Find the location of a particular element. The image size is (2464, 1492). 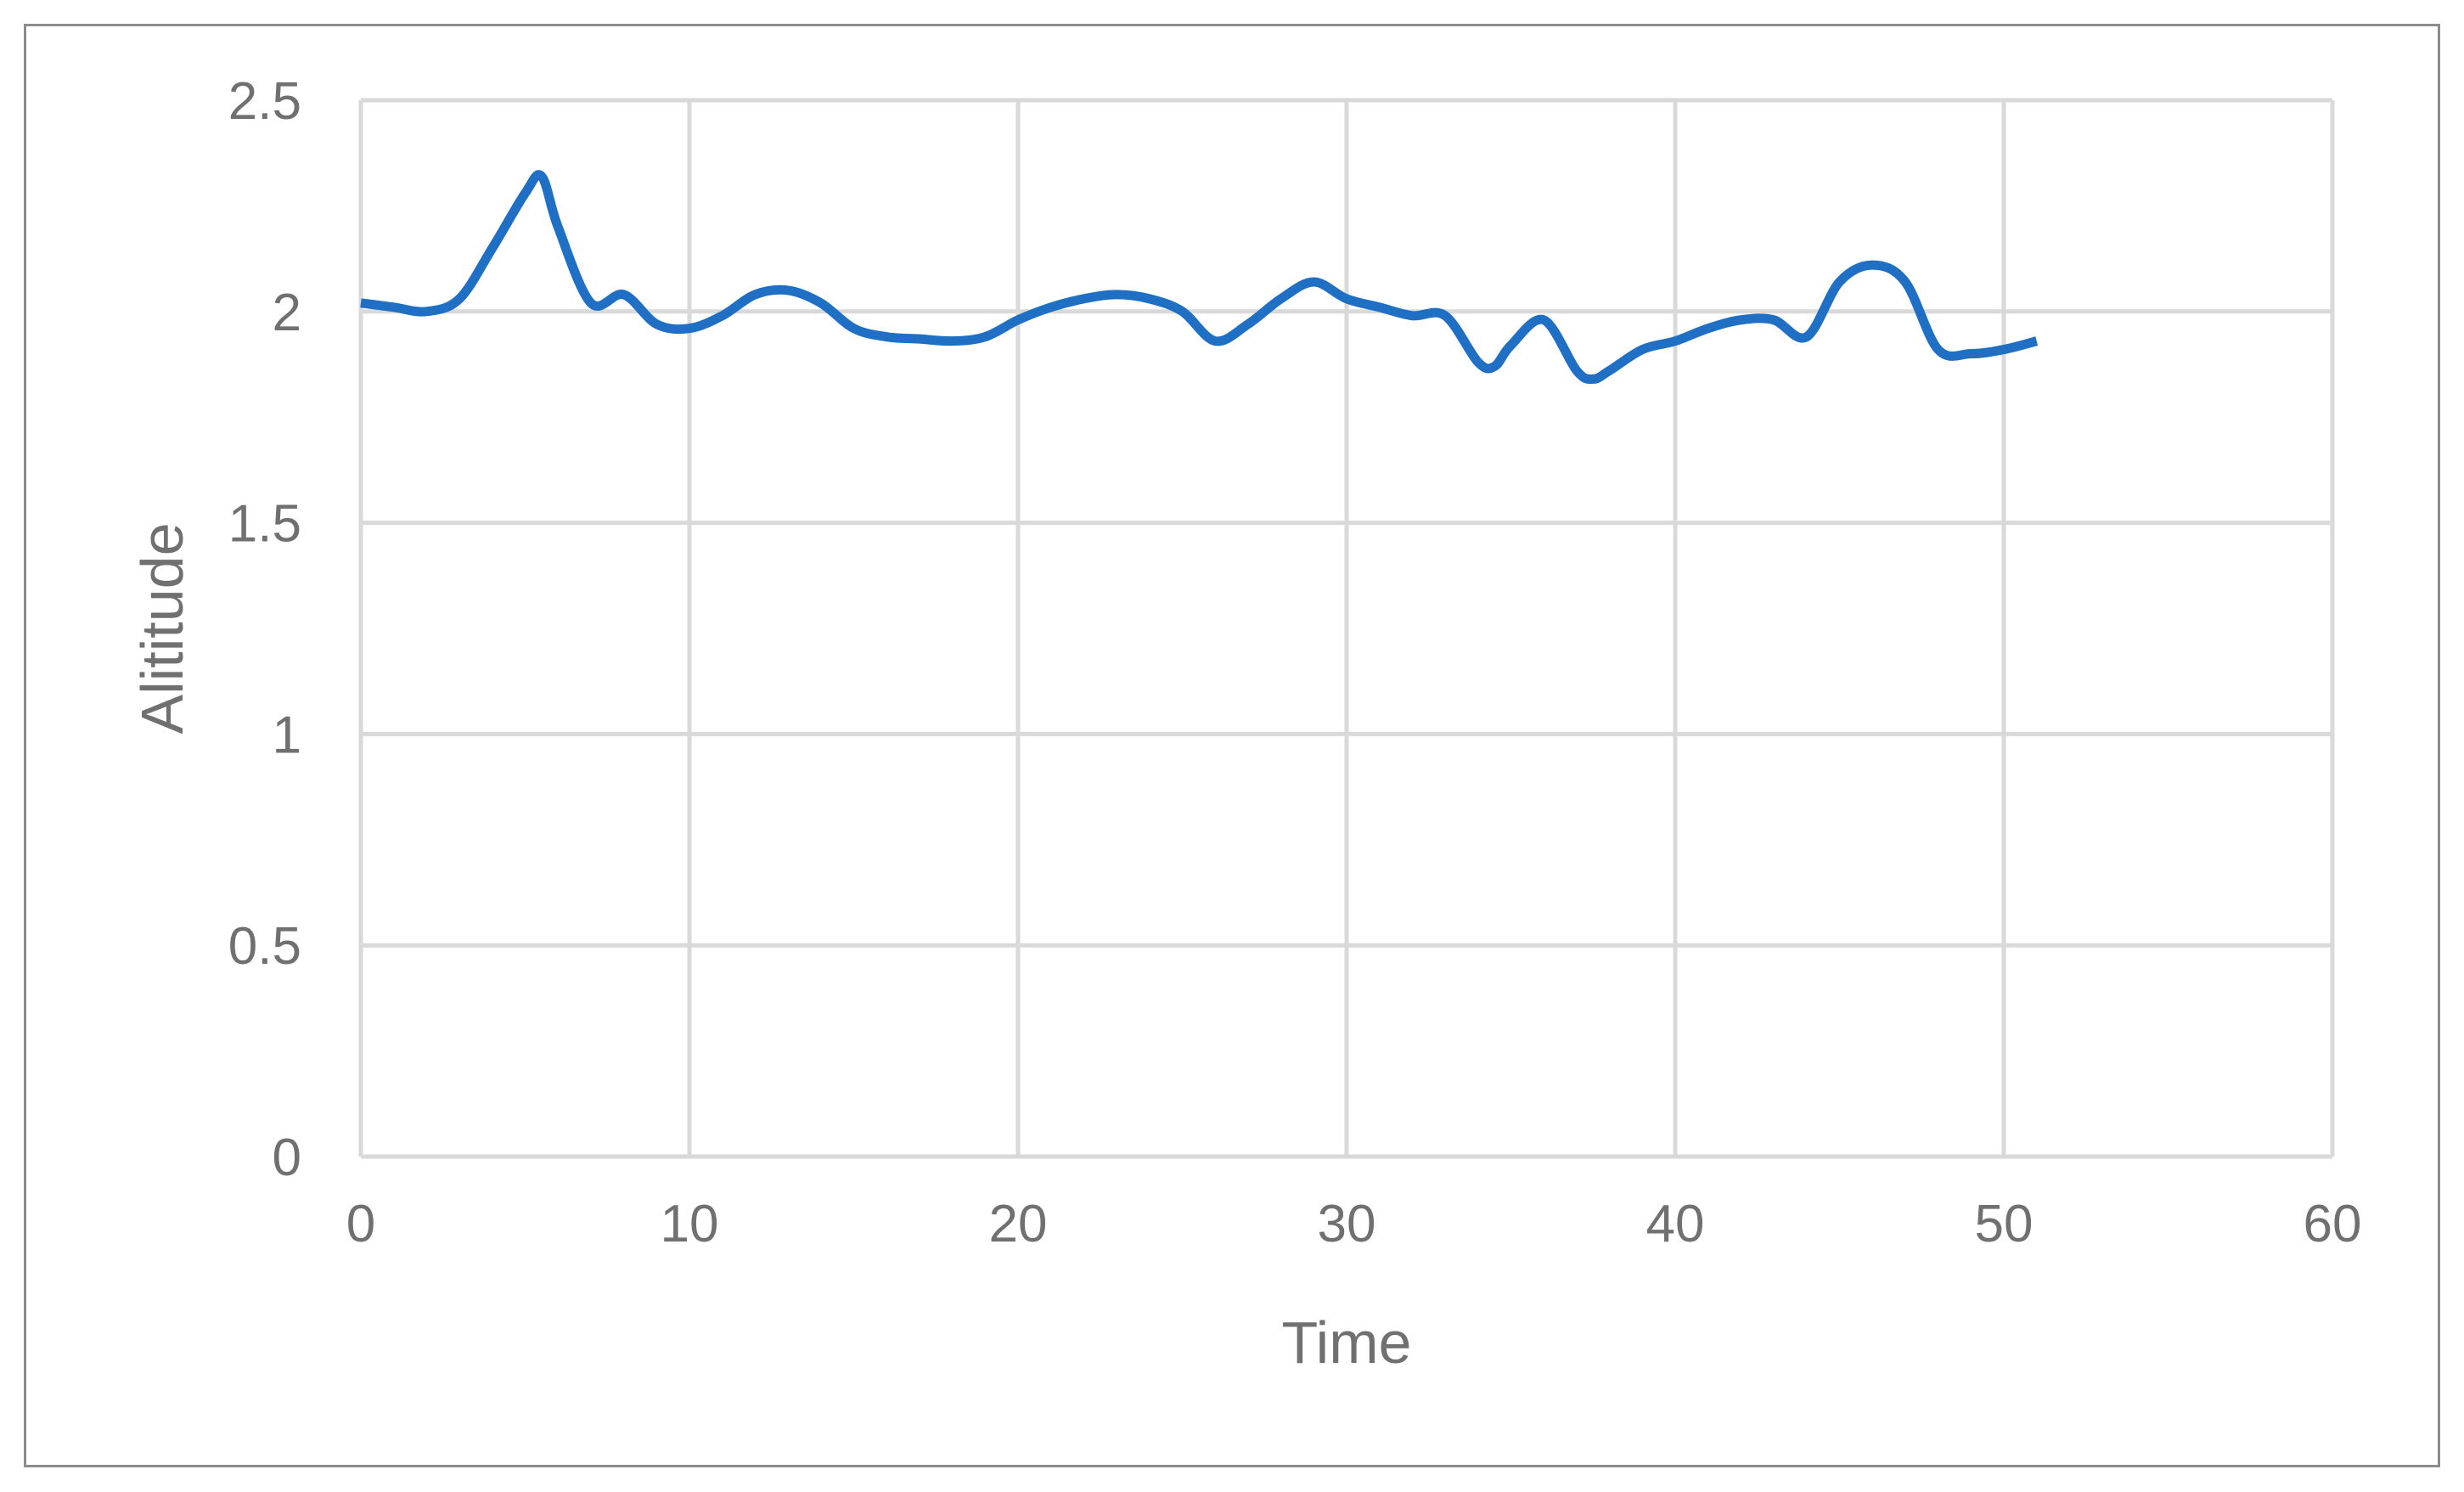

y-tick-label: 2.5 is located at coordinates (264, 101).